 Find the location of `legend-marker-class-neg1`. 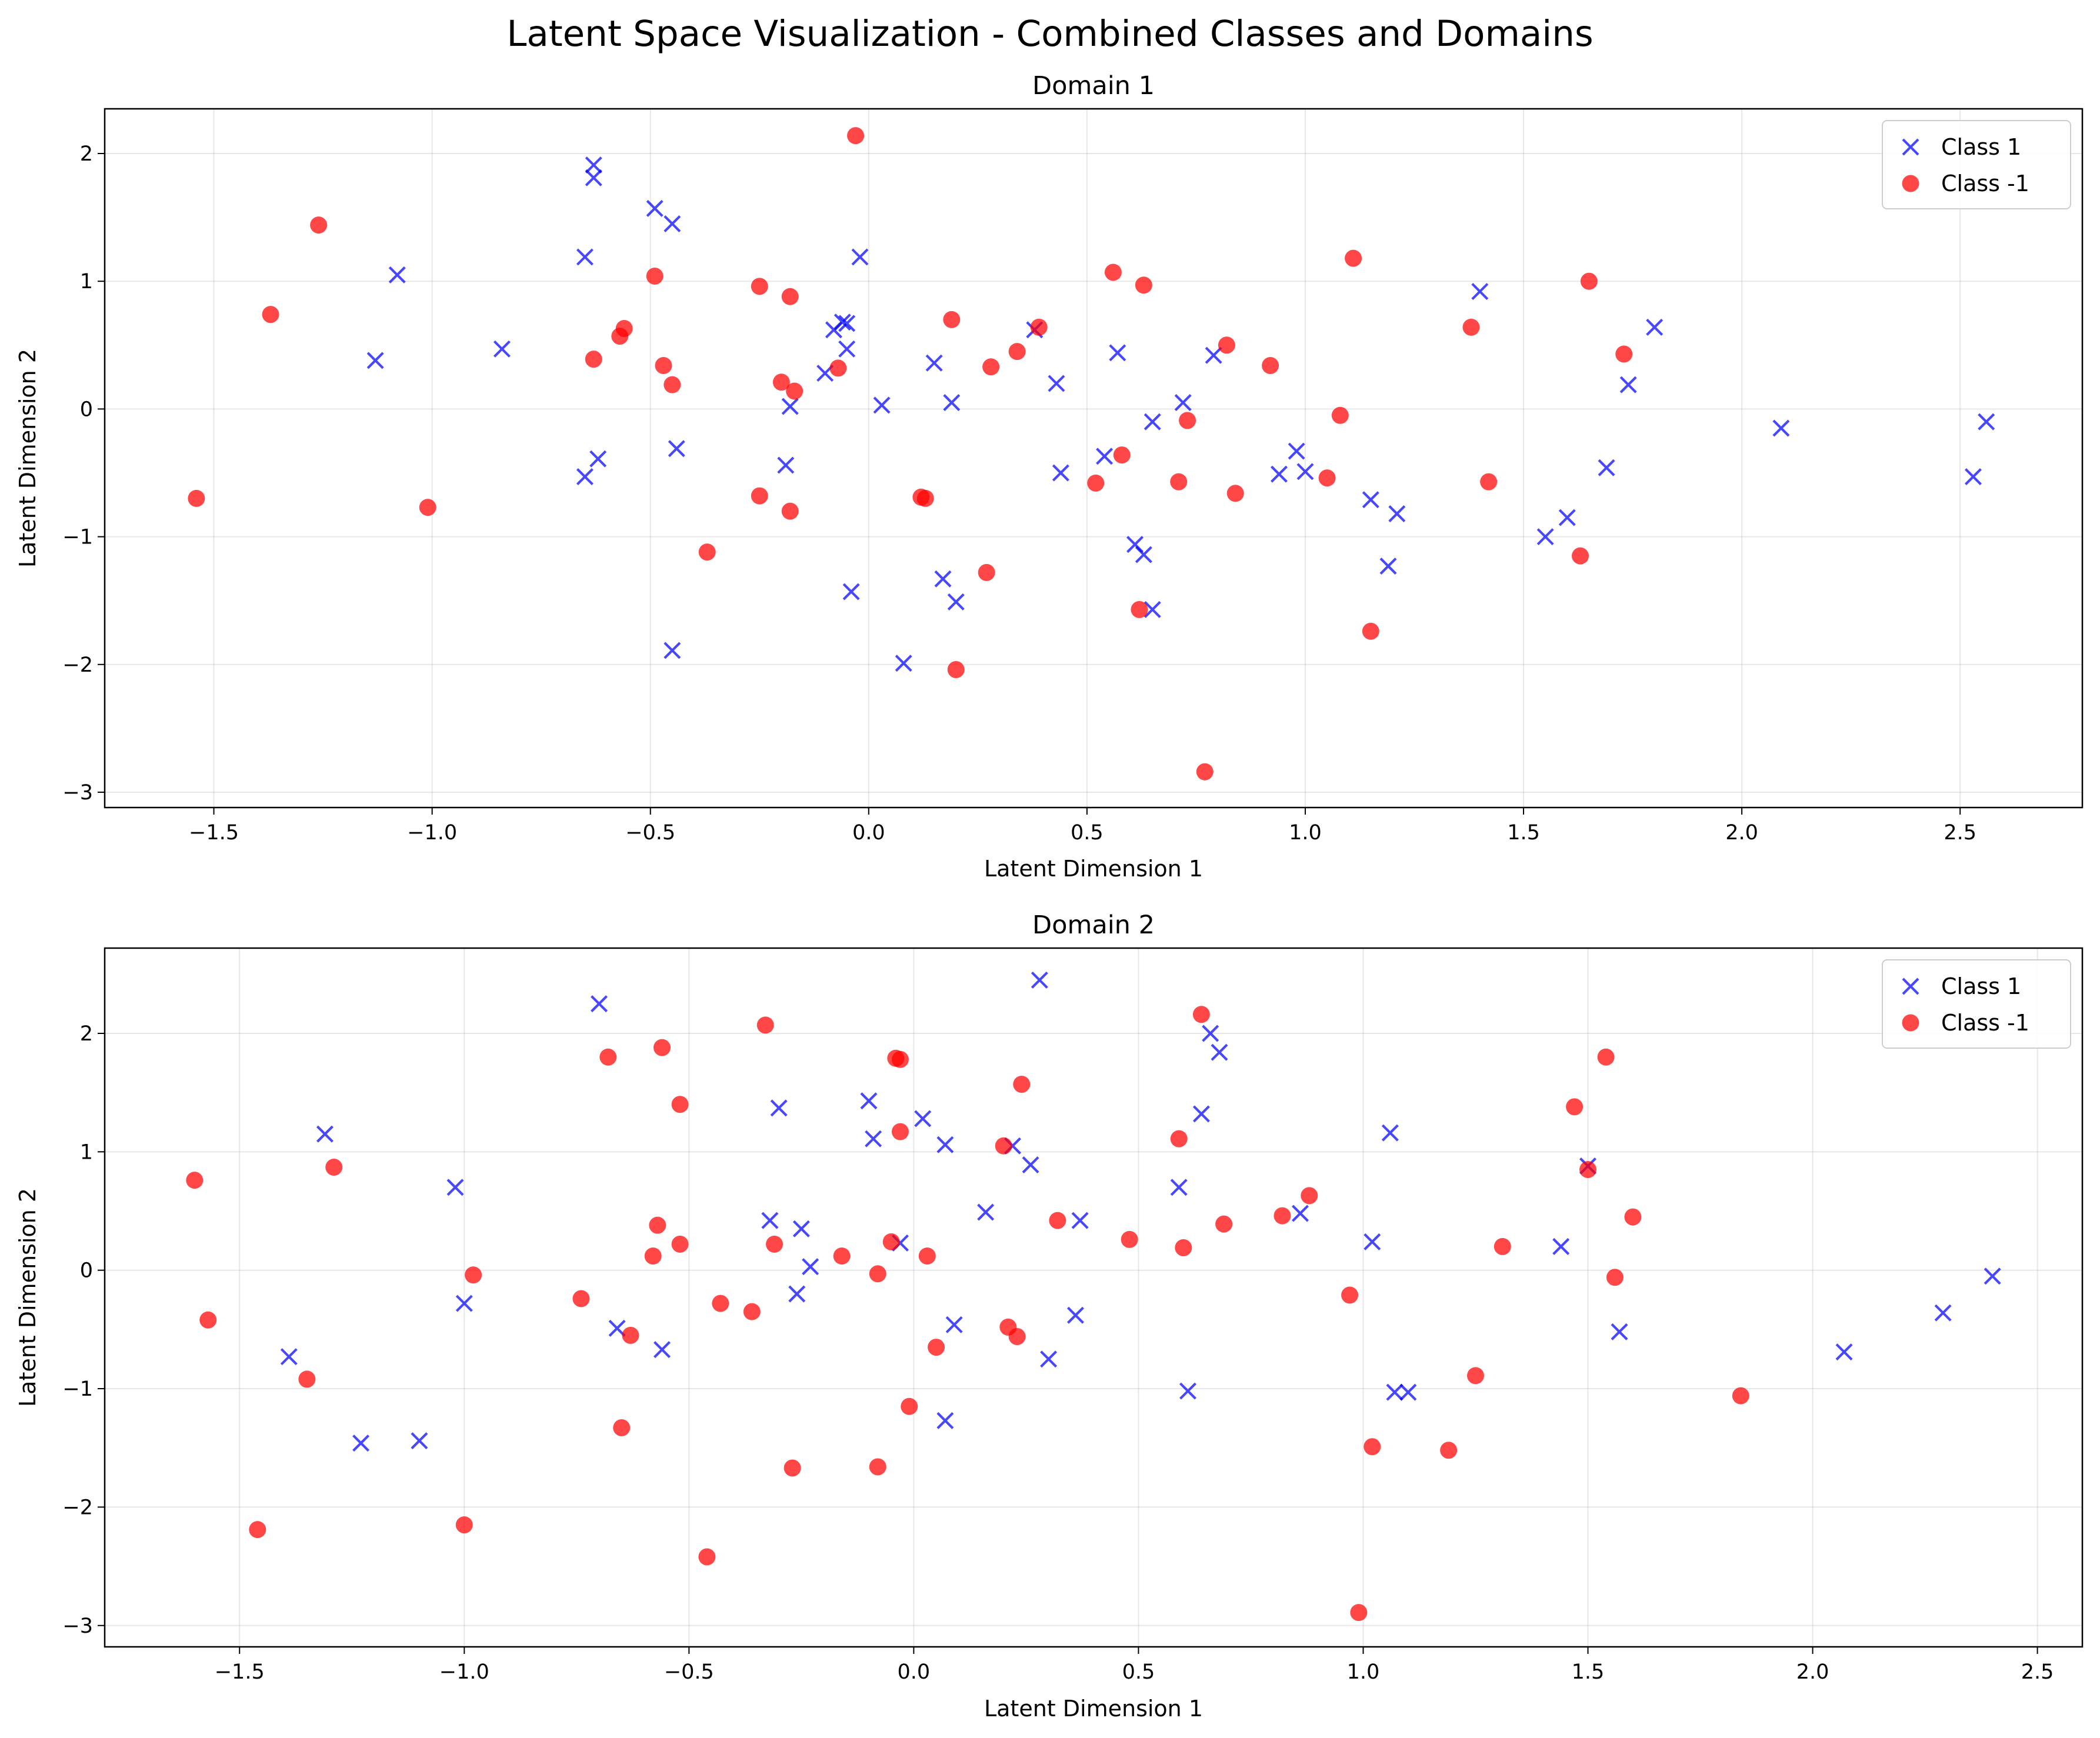

legend-marker-class-neg1 is located at coordinates (1910, 183).